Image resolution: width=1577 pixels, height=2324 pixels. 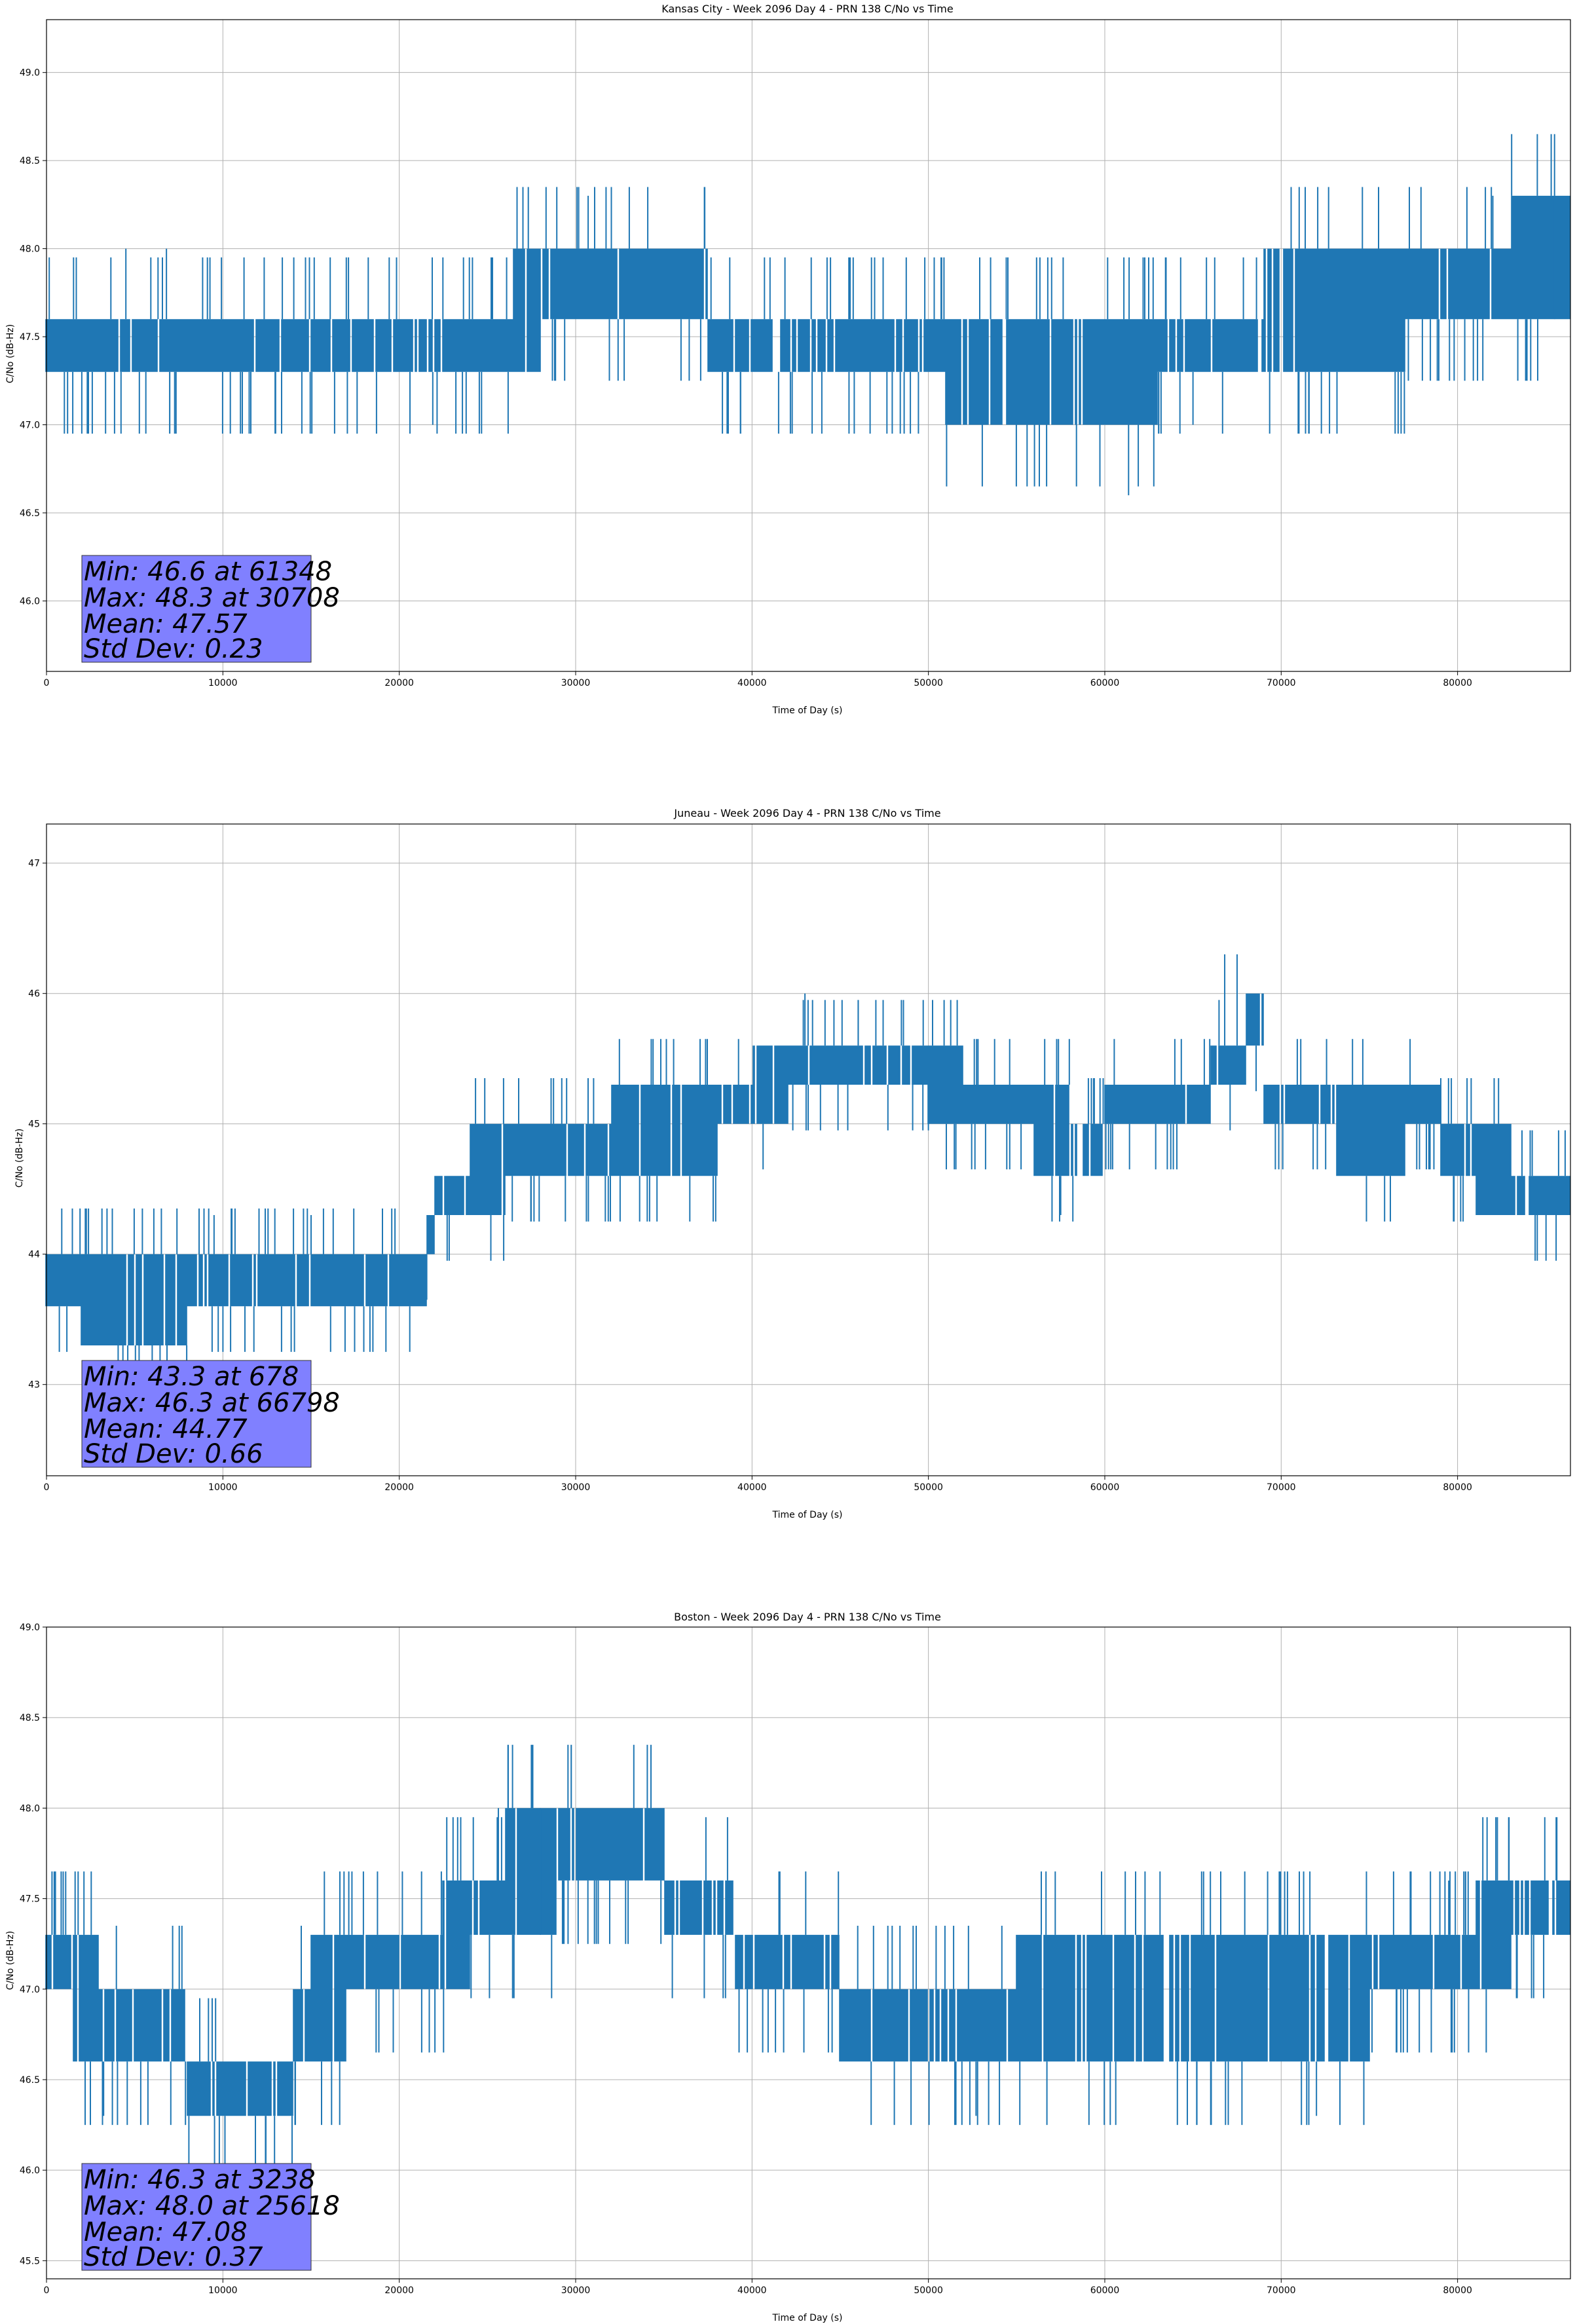 What do you see at coordinates (173, 2257) in the screenshot?
I see `stat-std-dev: Std Dev: 0.37` at bounding box center [173, 2257].